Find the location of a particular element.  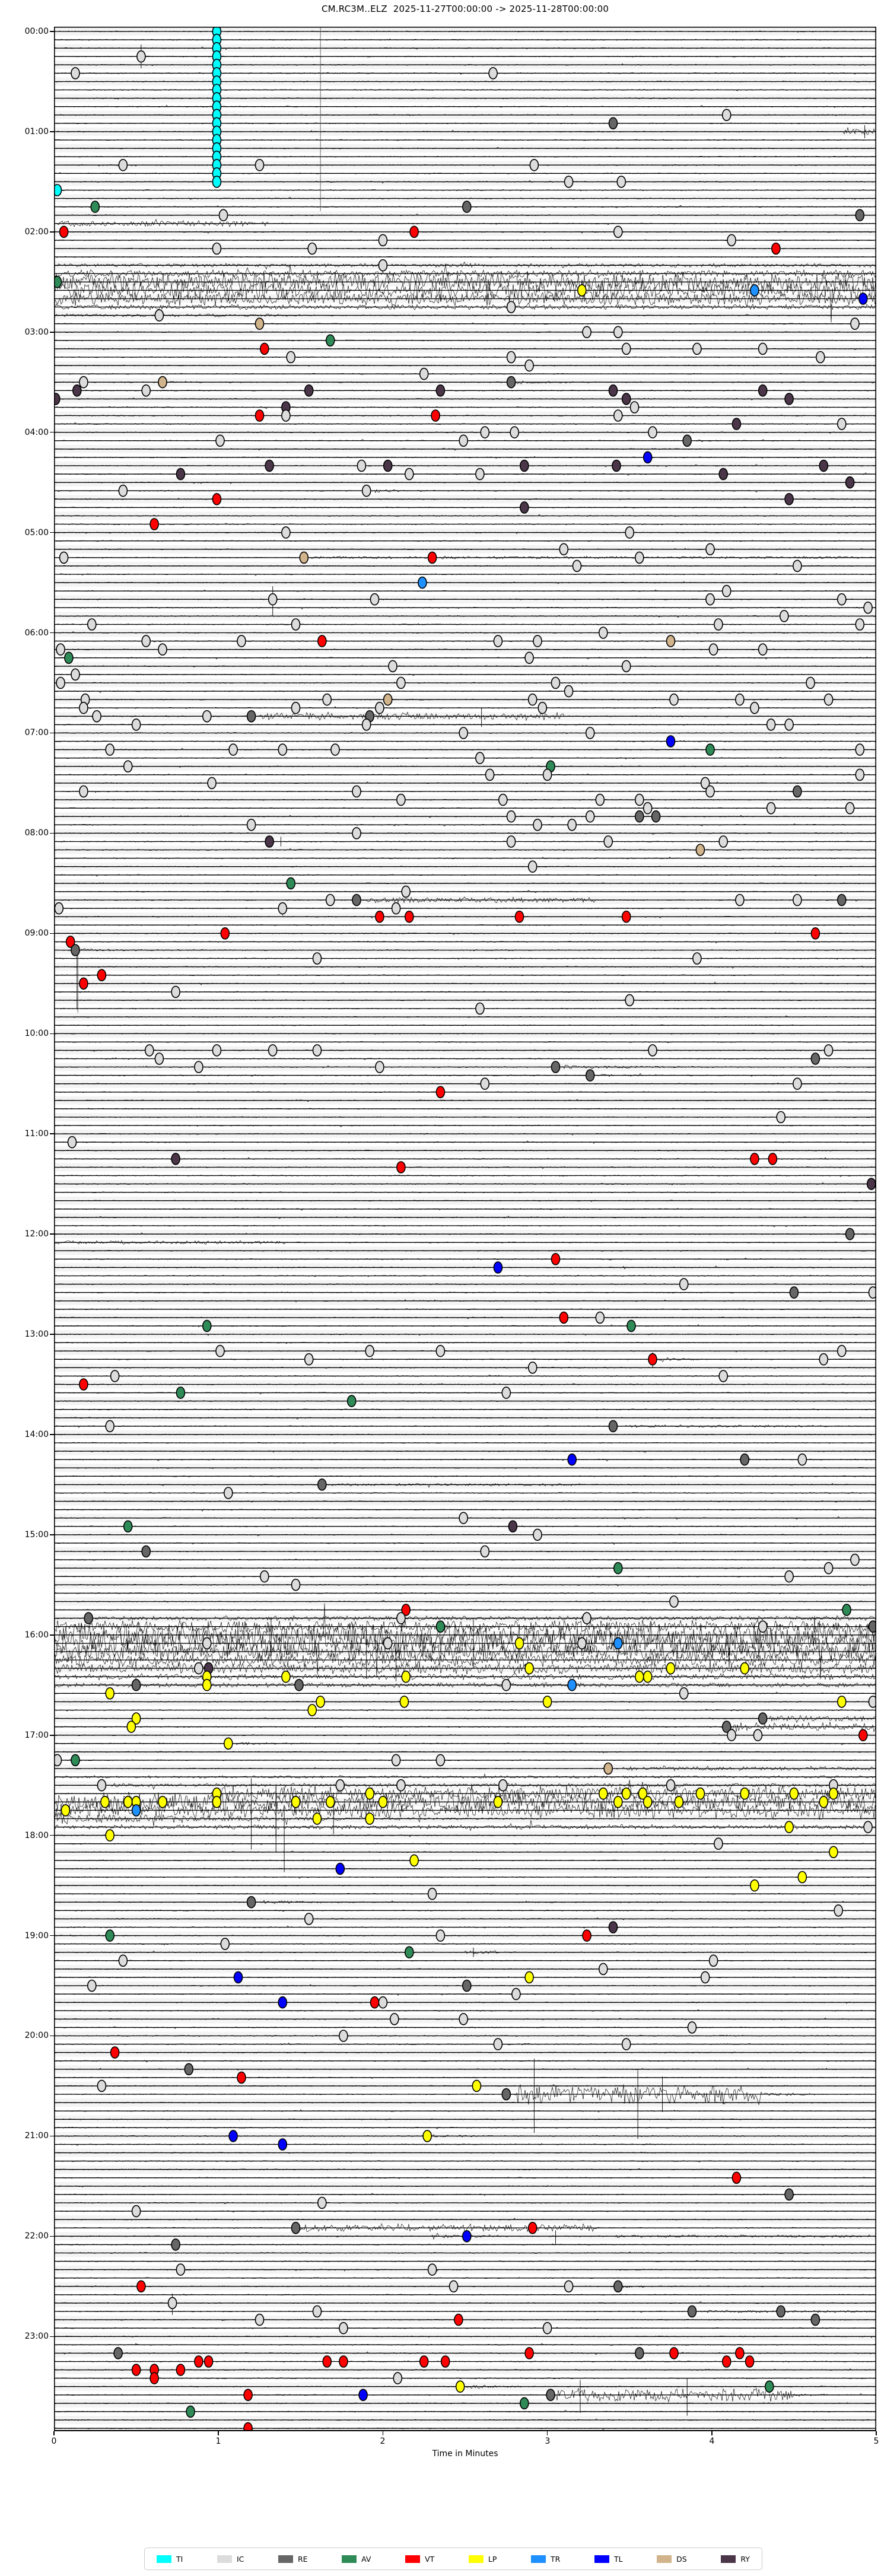

event-marker-tr is located at coordinates (755, 290).